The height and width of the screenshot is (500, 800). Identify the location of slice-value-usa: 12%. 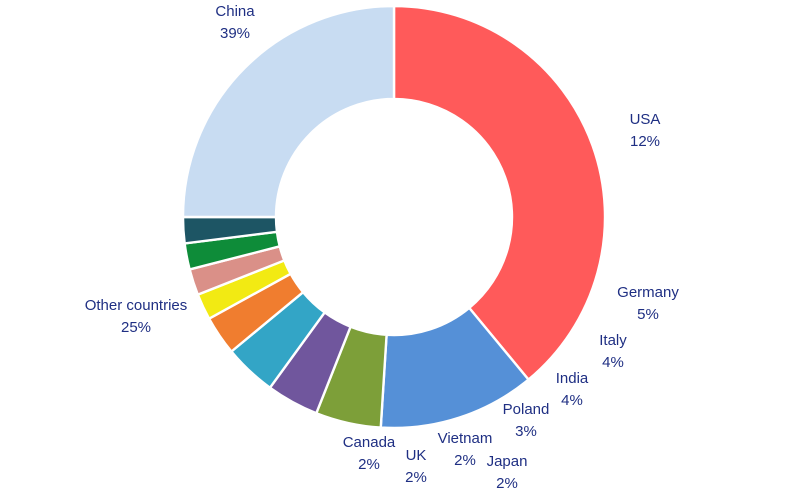
(645, 141).